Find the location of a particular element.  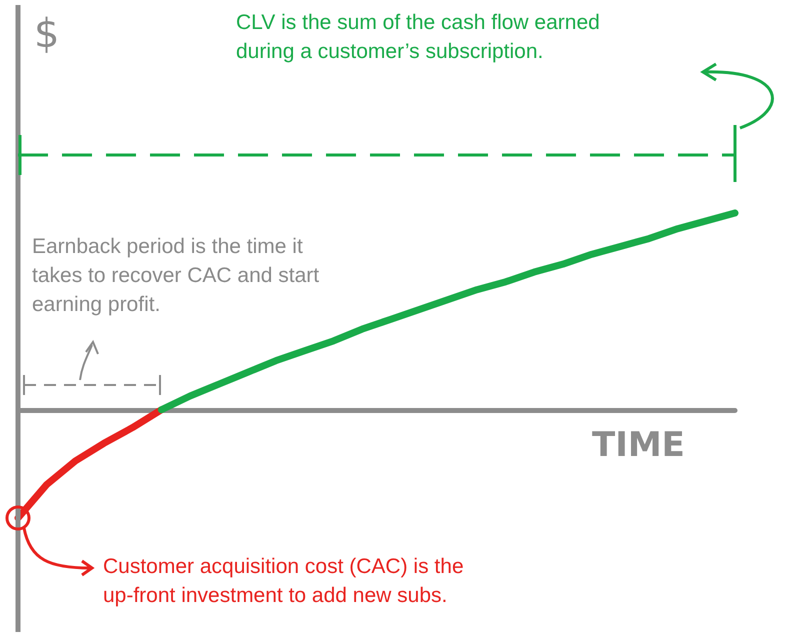

text: CLV is the sum of the cash flow earned during a customer’s subscription. is located at coordinates (421, 37).